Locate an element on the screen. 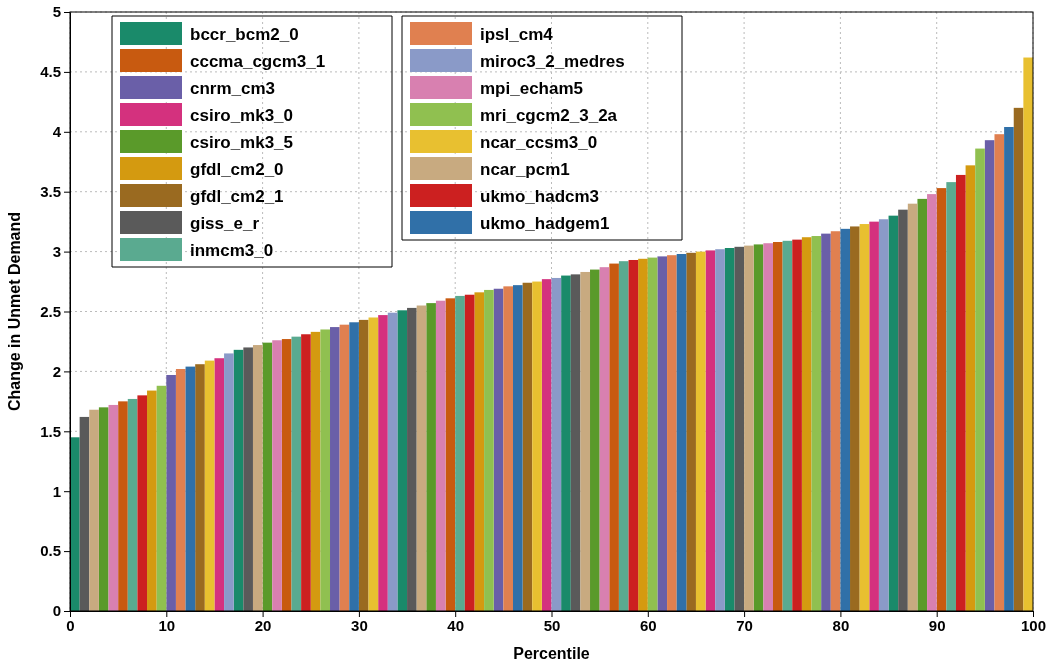 The image size is (1055, 671). x-tick-label: 70 is located at coordinates (744, 625).